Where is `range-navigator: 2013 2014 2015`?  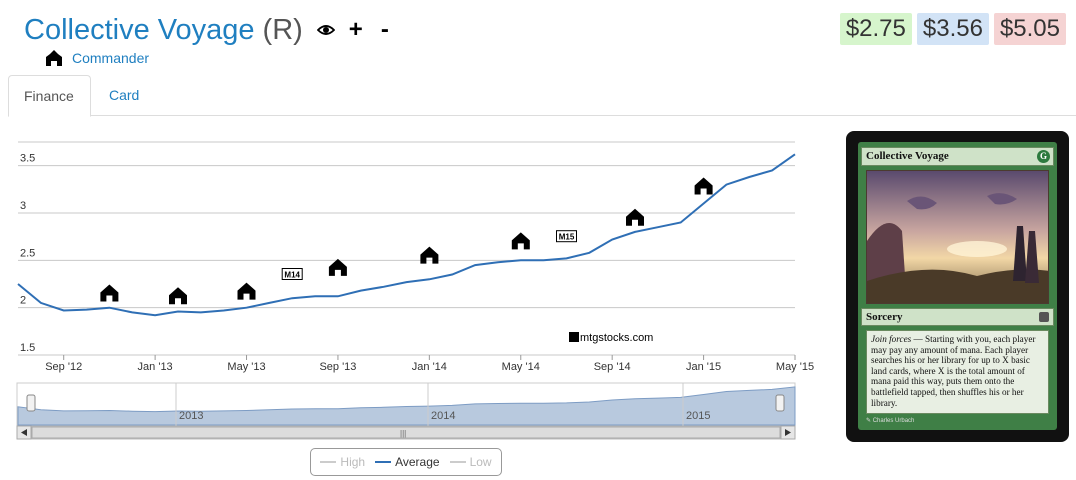
range-navigator: 2013 2014 2015 is located at coordinates (406, 404).